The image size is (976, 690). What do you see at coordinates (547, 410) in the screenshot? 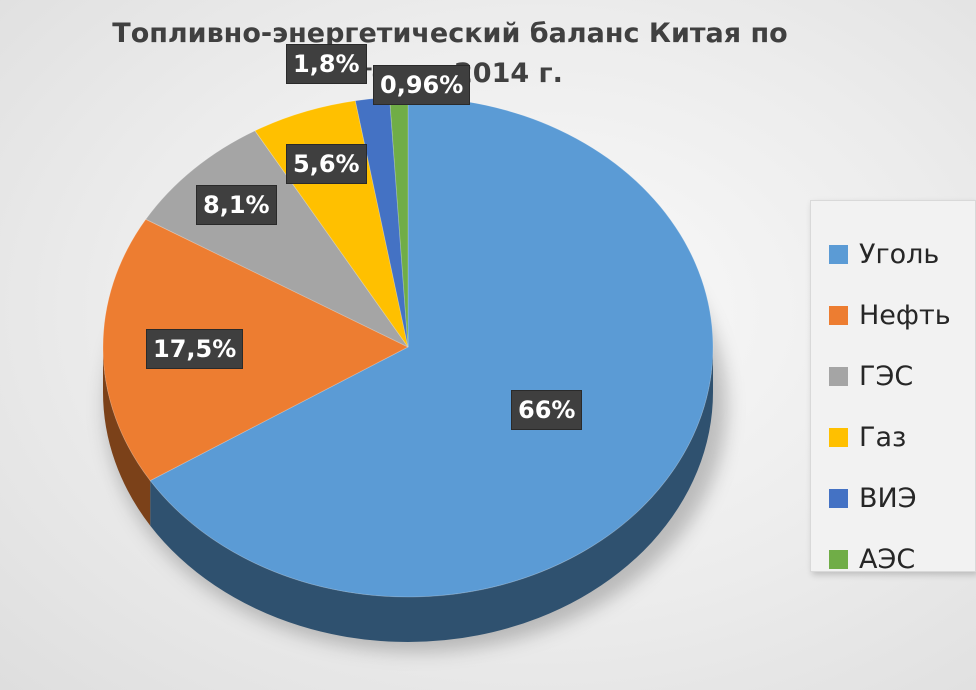
I see `data-label-0: 66%` at bounding box center [547, 410].